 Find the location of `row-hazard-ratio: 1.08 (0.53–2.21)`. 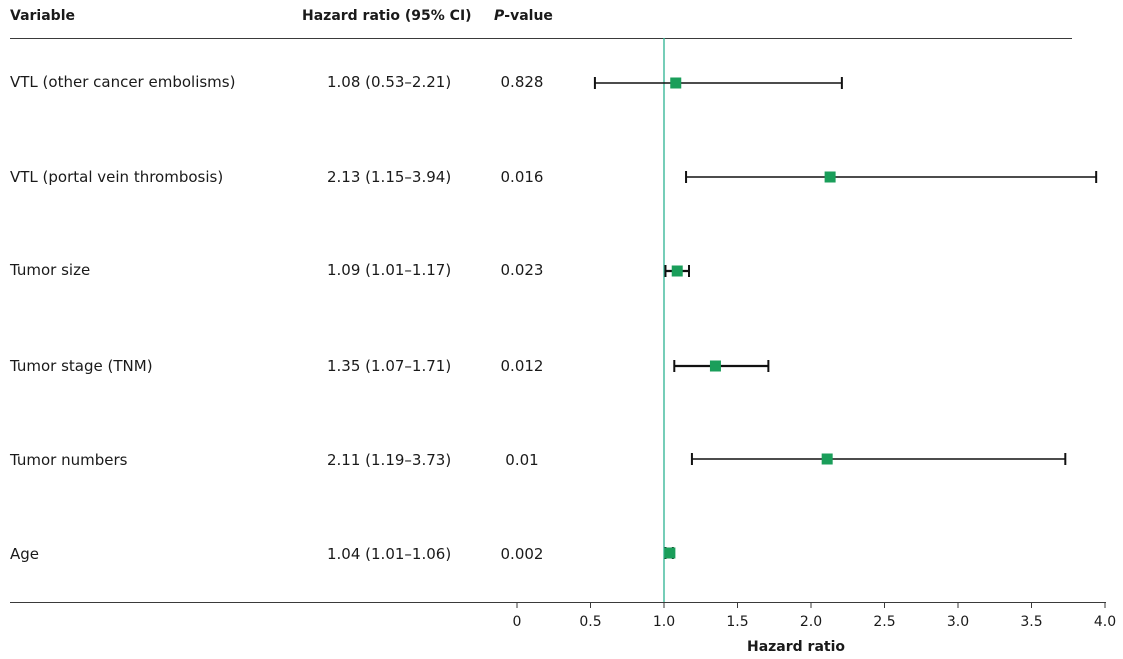

row-hazard-ratio: 1.08 (0.53–2.21) is located at coordinates (389, 82).